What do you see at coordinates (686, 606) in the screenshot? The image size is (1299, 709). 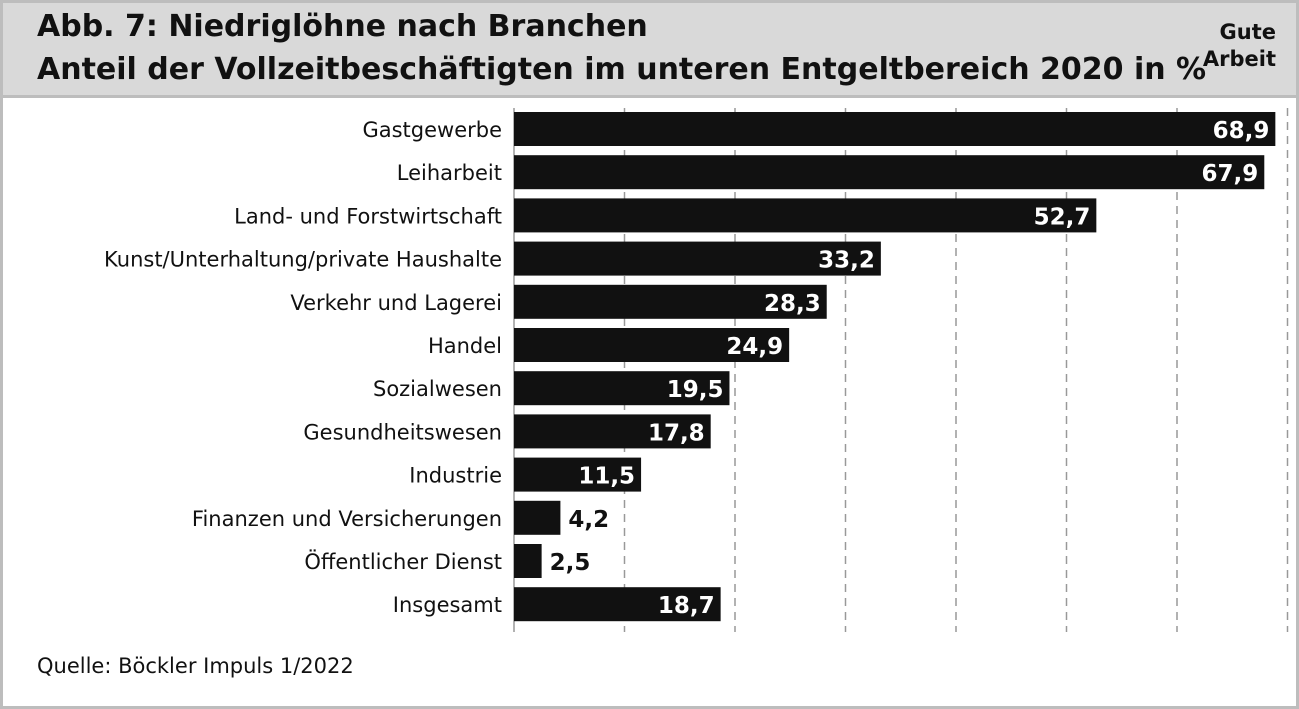 I see `value-label: 18,7` at bounding box center [686, 606].